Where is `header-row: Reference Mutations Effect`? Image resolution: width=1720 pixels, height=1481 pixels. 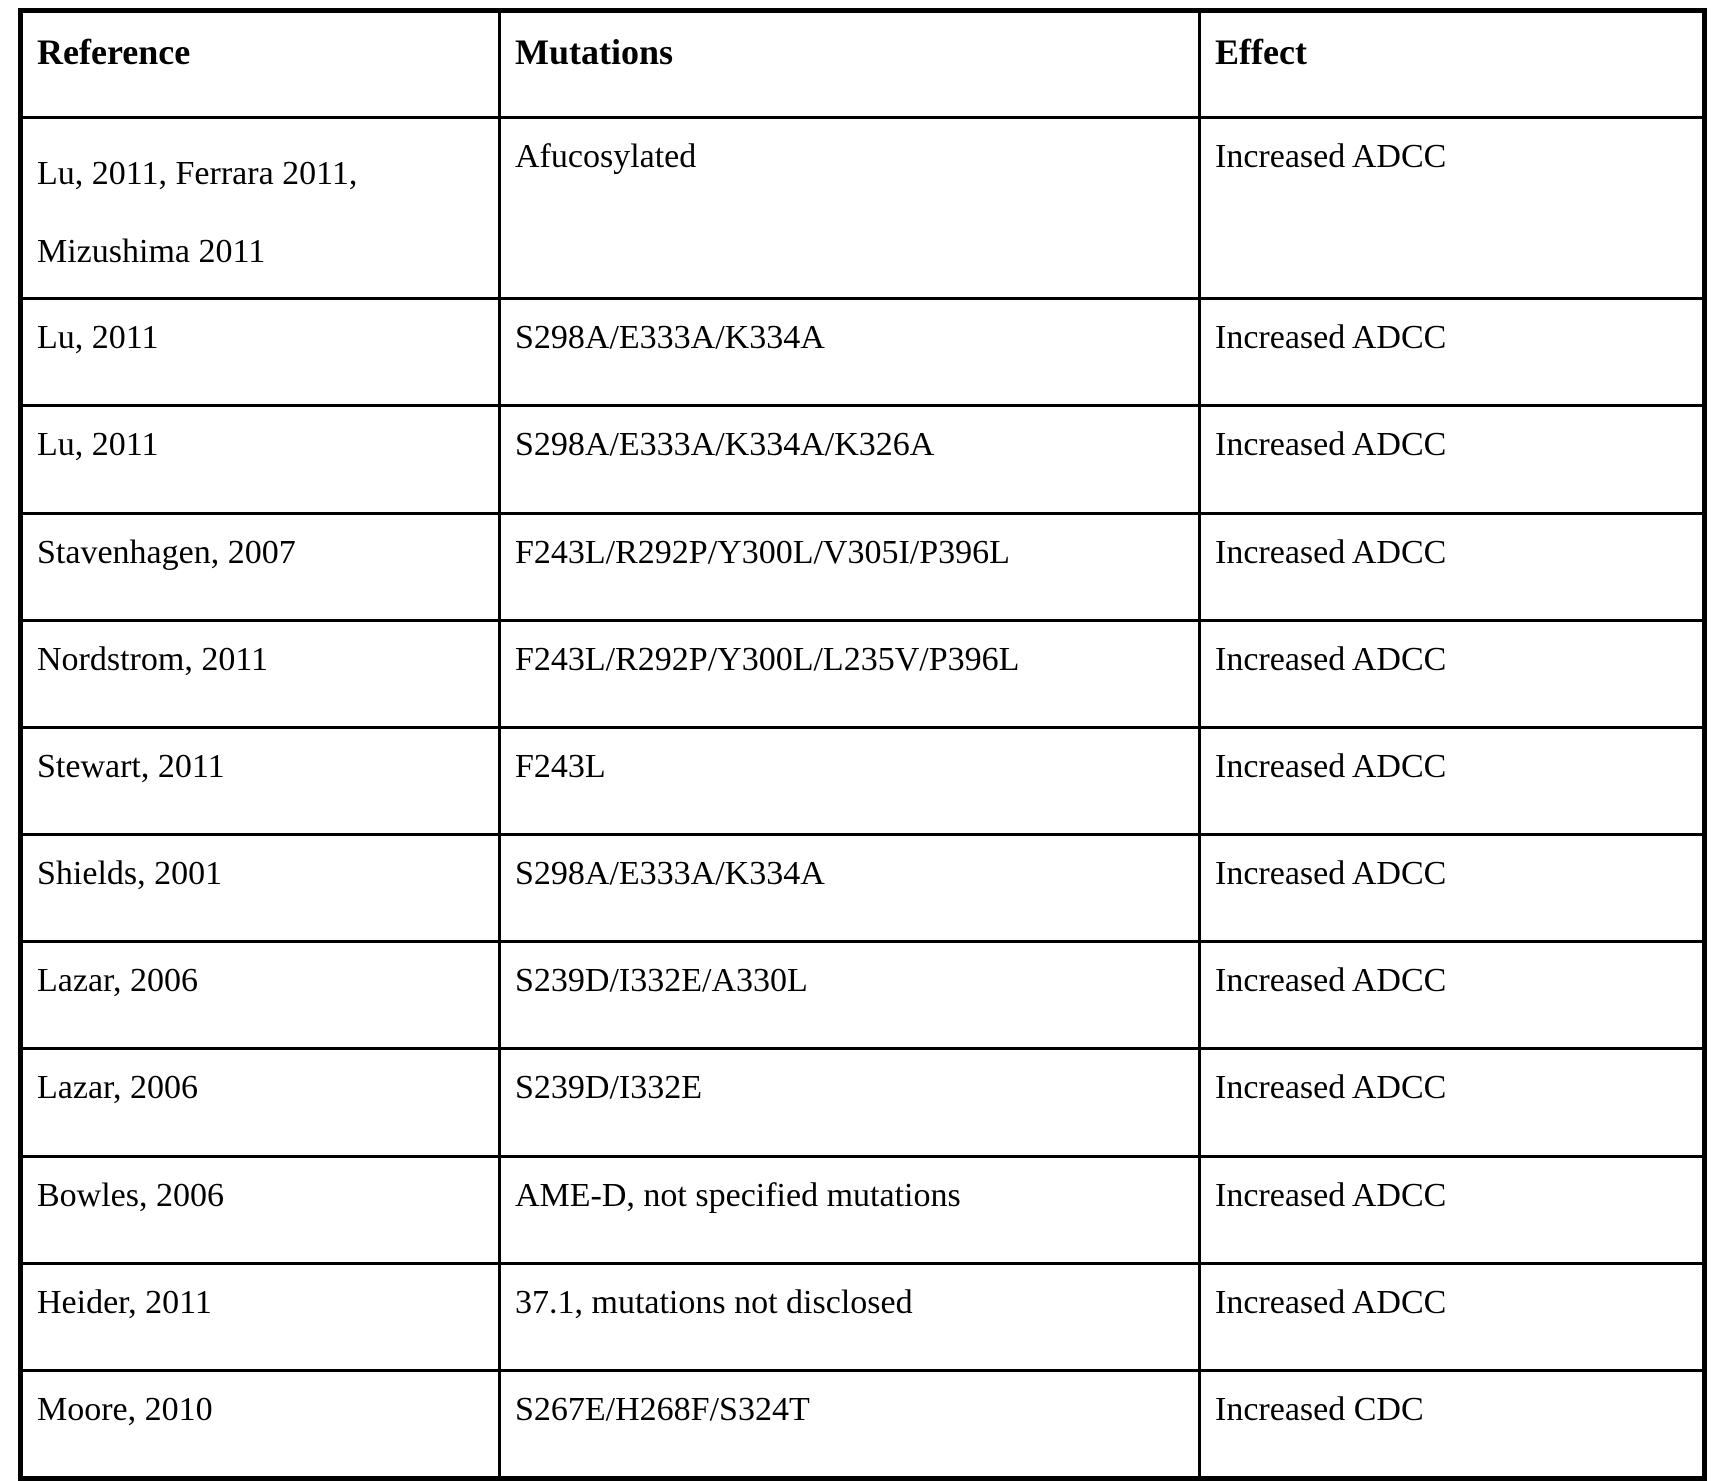
header-row: Reference Mutations Effect is located at coordinates (862, 64).